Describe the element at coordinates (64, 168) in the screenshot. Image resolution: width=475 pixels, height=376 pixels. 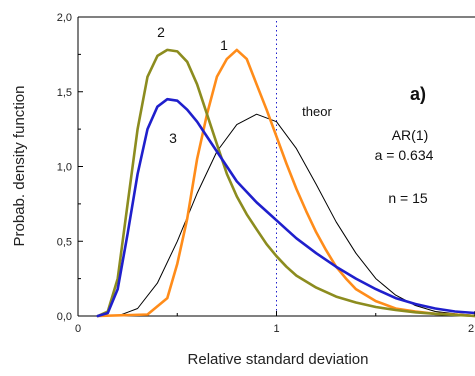
I see `y-tick-label: 1,0` at that location.